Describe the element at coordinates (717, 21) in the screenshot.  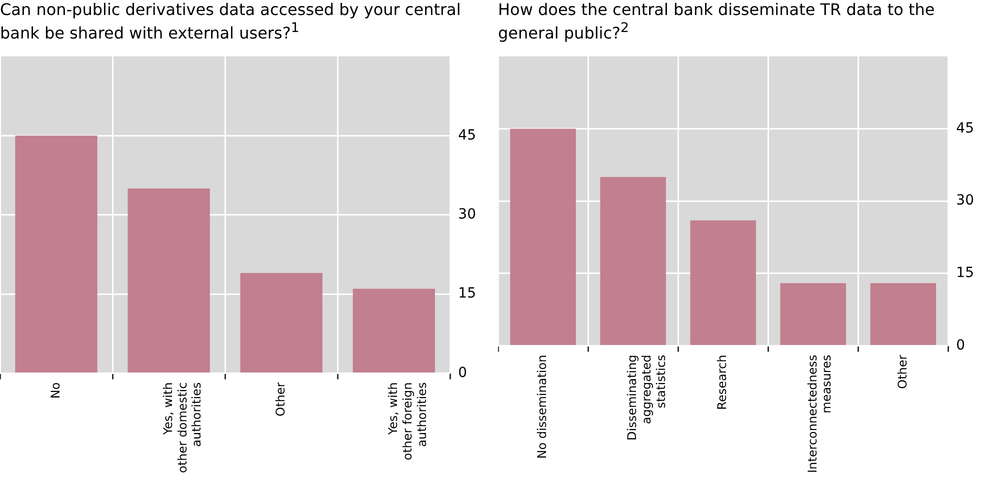
I see `chart-title: How does the central bank disseminate TR data to the general public?$^{2}$` at that location.